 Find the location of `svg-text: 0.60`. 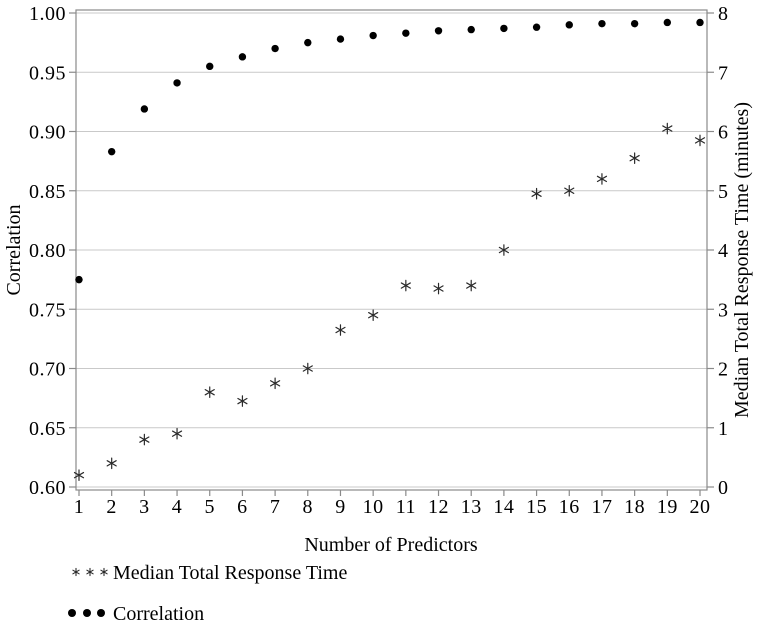

svg-text: 0.60 is located at coordinates (47, 488).